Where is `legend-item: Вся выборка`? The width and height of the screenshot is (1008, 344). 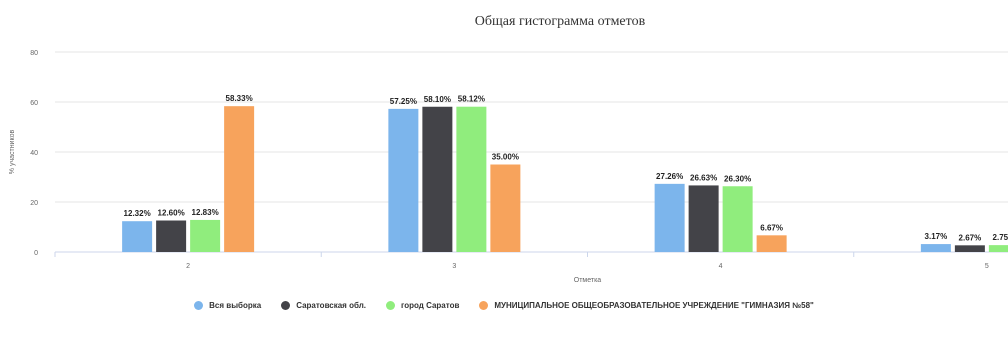 legend-item: Вся выборка is located at coordinates (227, 305).